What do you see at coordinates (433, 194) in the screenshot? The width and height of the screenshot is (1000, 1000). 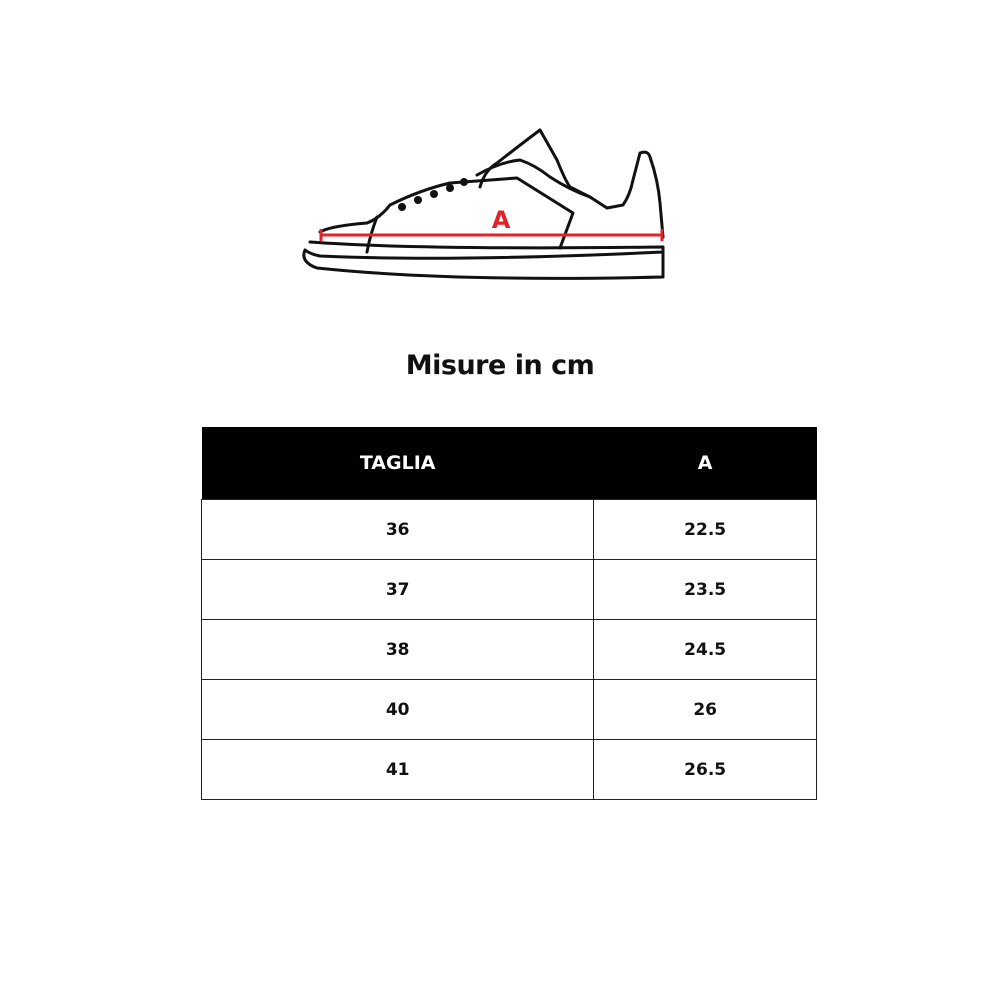 I see `laces-icon` at bounding box center [433, 194].